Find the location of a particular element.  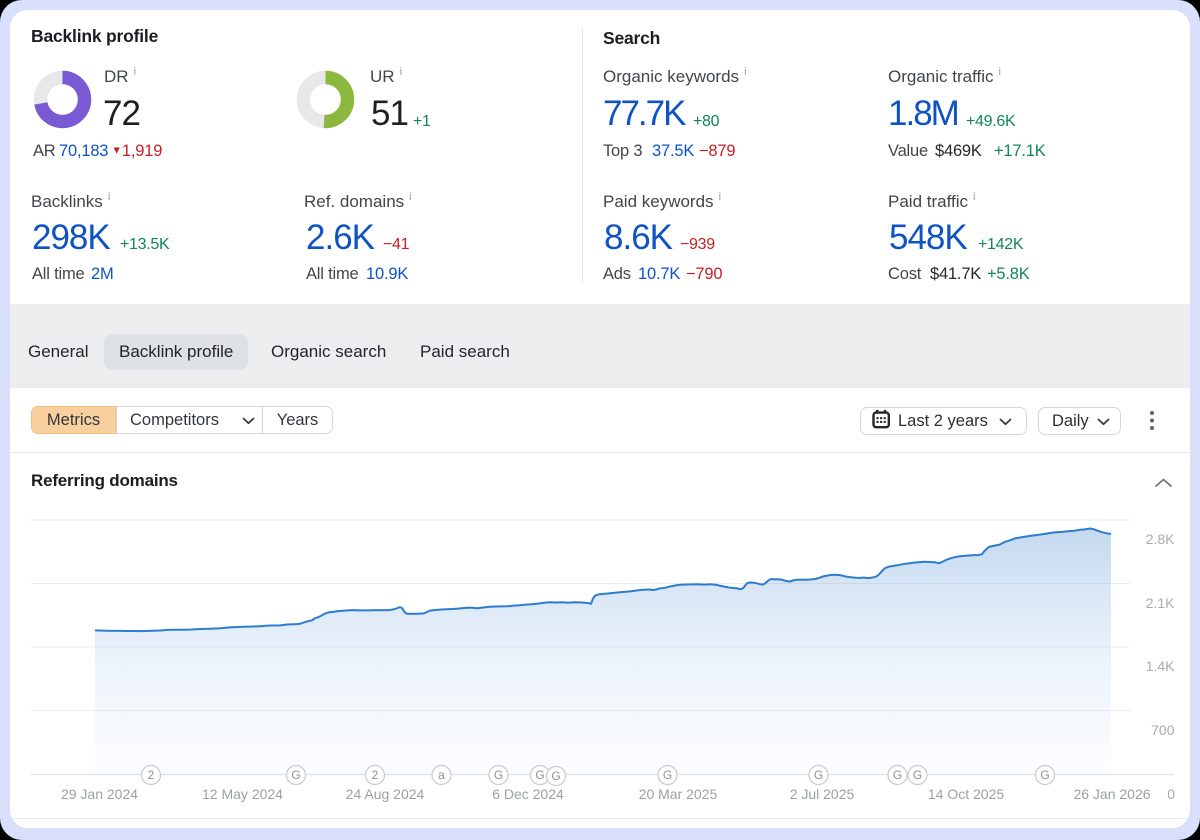

svg-text: 6 Dec 2024 is located at coordinates (528, 794).